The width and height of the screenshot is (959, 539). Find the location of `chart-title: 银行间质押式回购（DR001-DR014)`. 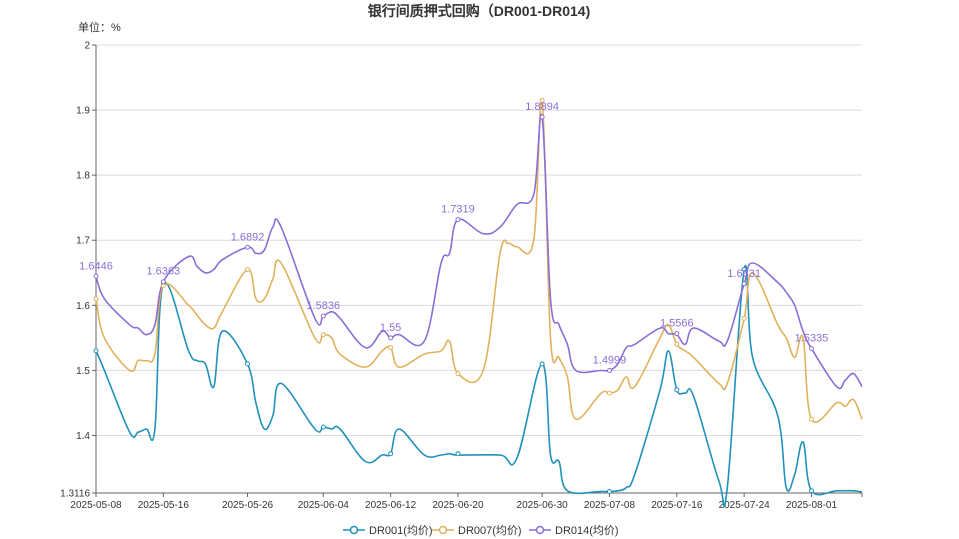

chart-title: 银行间质押式回购（DR001-DR014) is located at coordinates (479, 11).